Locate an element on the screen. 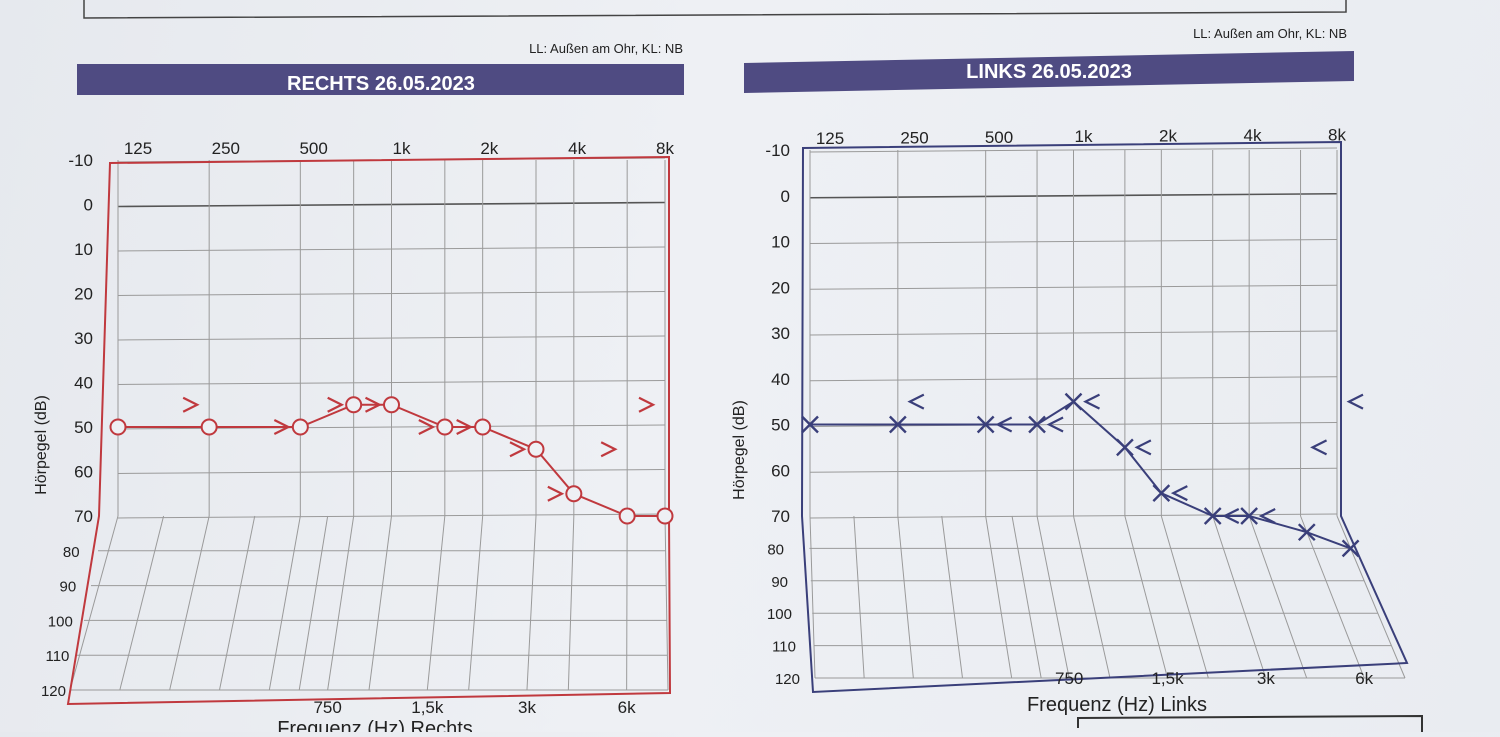 The image size is (1500, 737). x-axis-label: Frequenz (Hz) Rechts is located at coordinates (375, 725).